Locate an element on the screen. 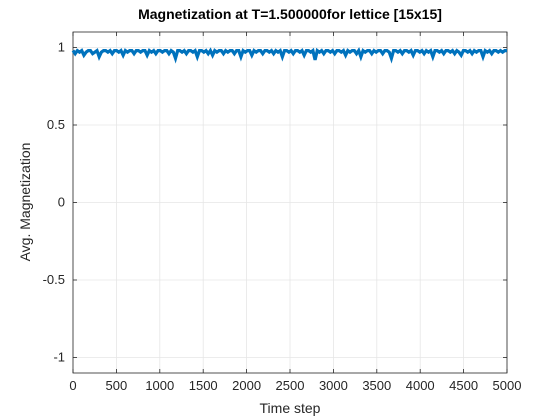 This screenshot has height=420, width=560. x-tick-label: 0 is located at coordinates (72, 385).